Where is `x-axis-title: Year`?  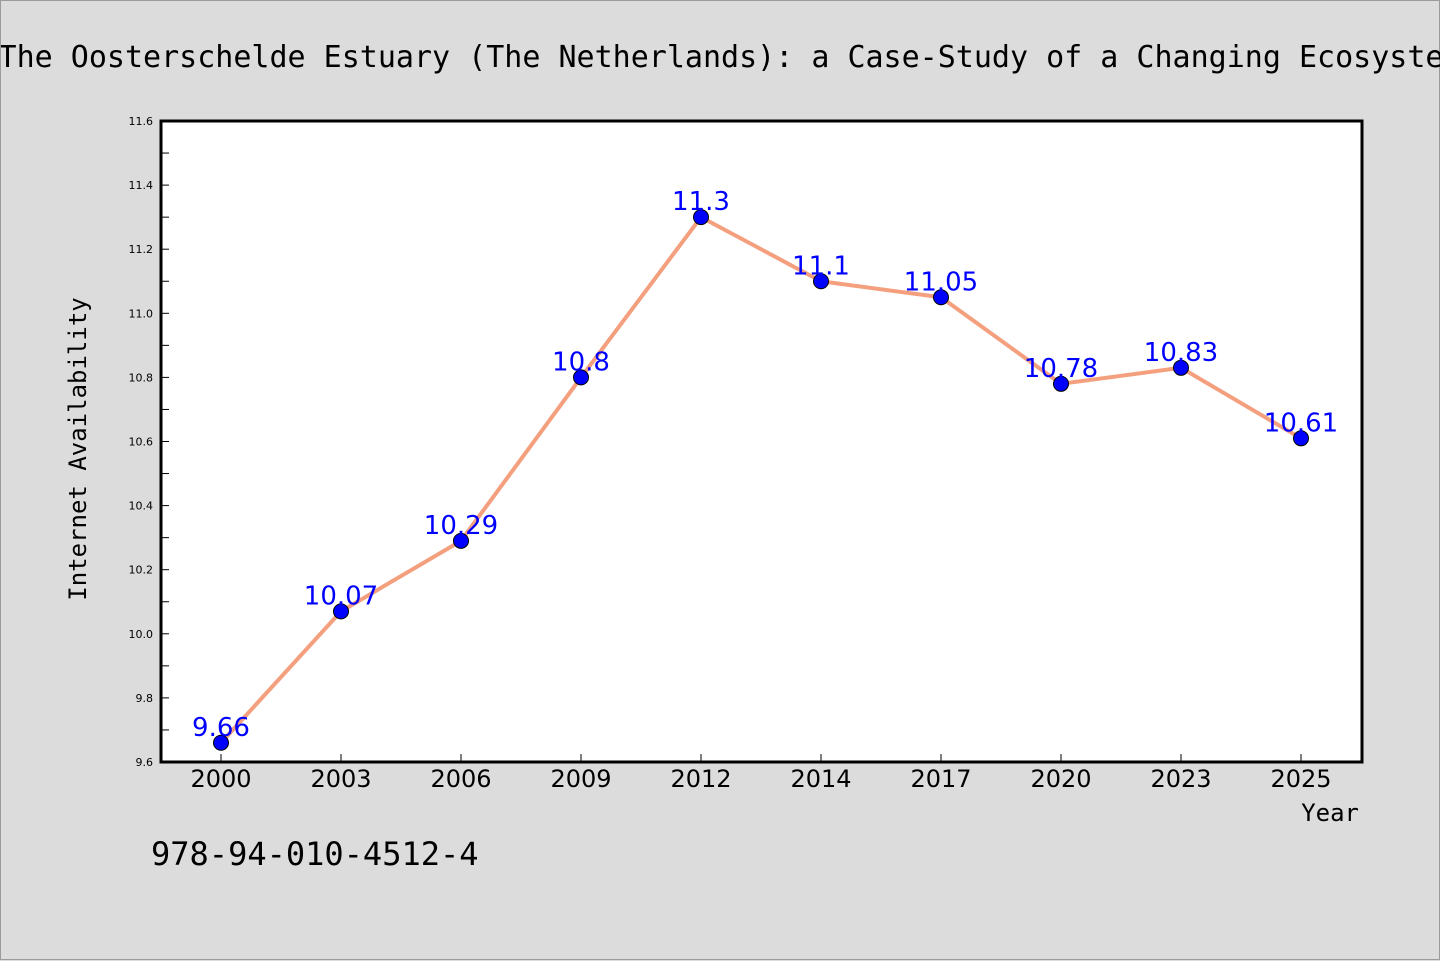 x-axis-title: Year is located at coordinates (1330, 813).